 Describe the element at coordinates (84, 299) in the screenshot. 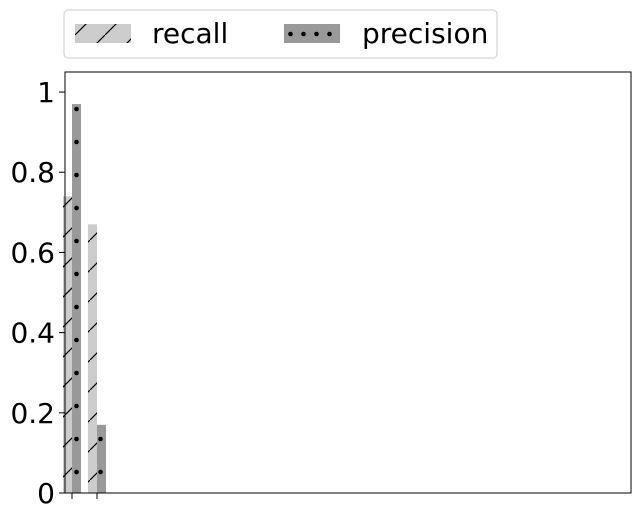

I see `bars-layer` at that location.